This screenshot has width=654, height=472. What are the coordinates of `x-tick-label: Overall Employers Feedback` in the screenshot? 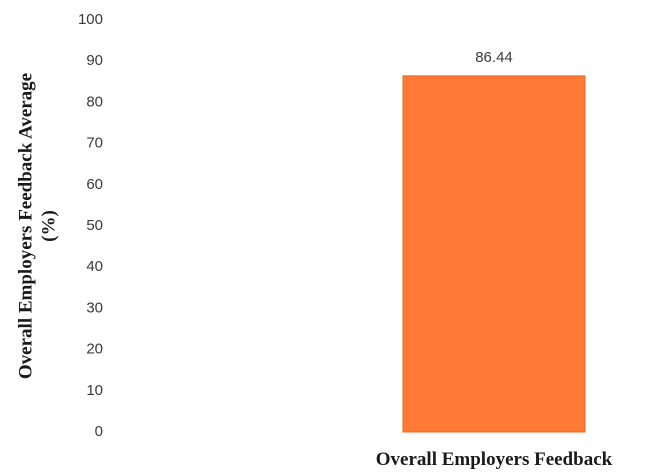 It's located at (494, 459).